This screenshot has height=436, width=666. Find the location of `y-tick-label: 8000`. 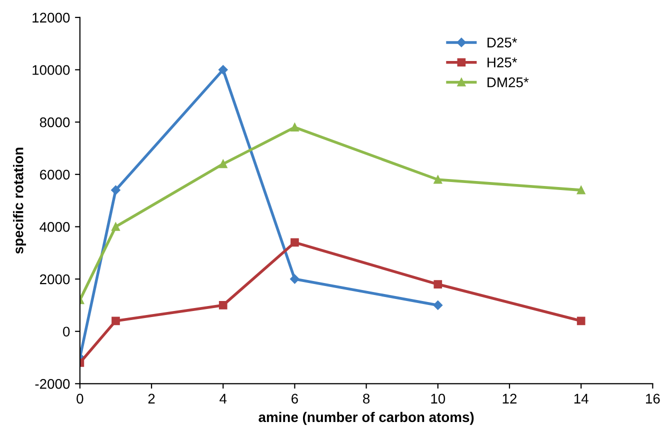

y-tick-label: 8000 is located at coordinates (55, 122).